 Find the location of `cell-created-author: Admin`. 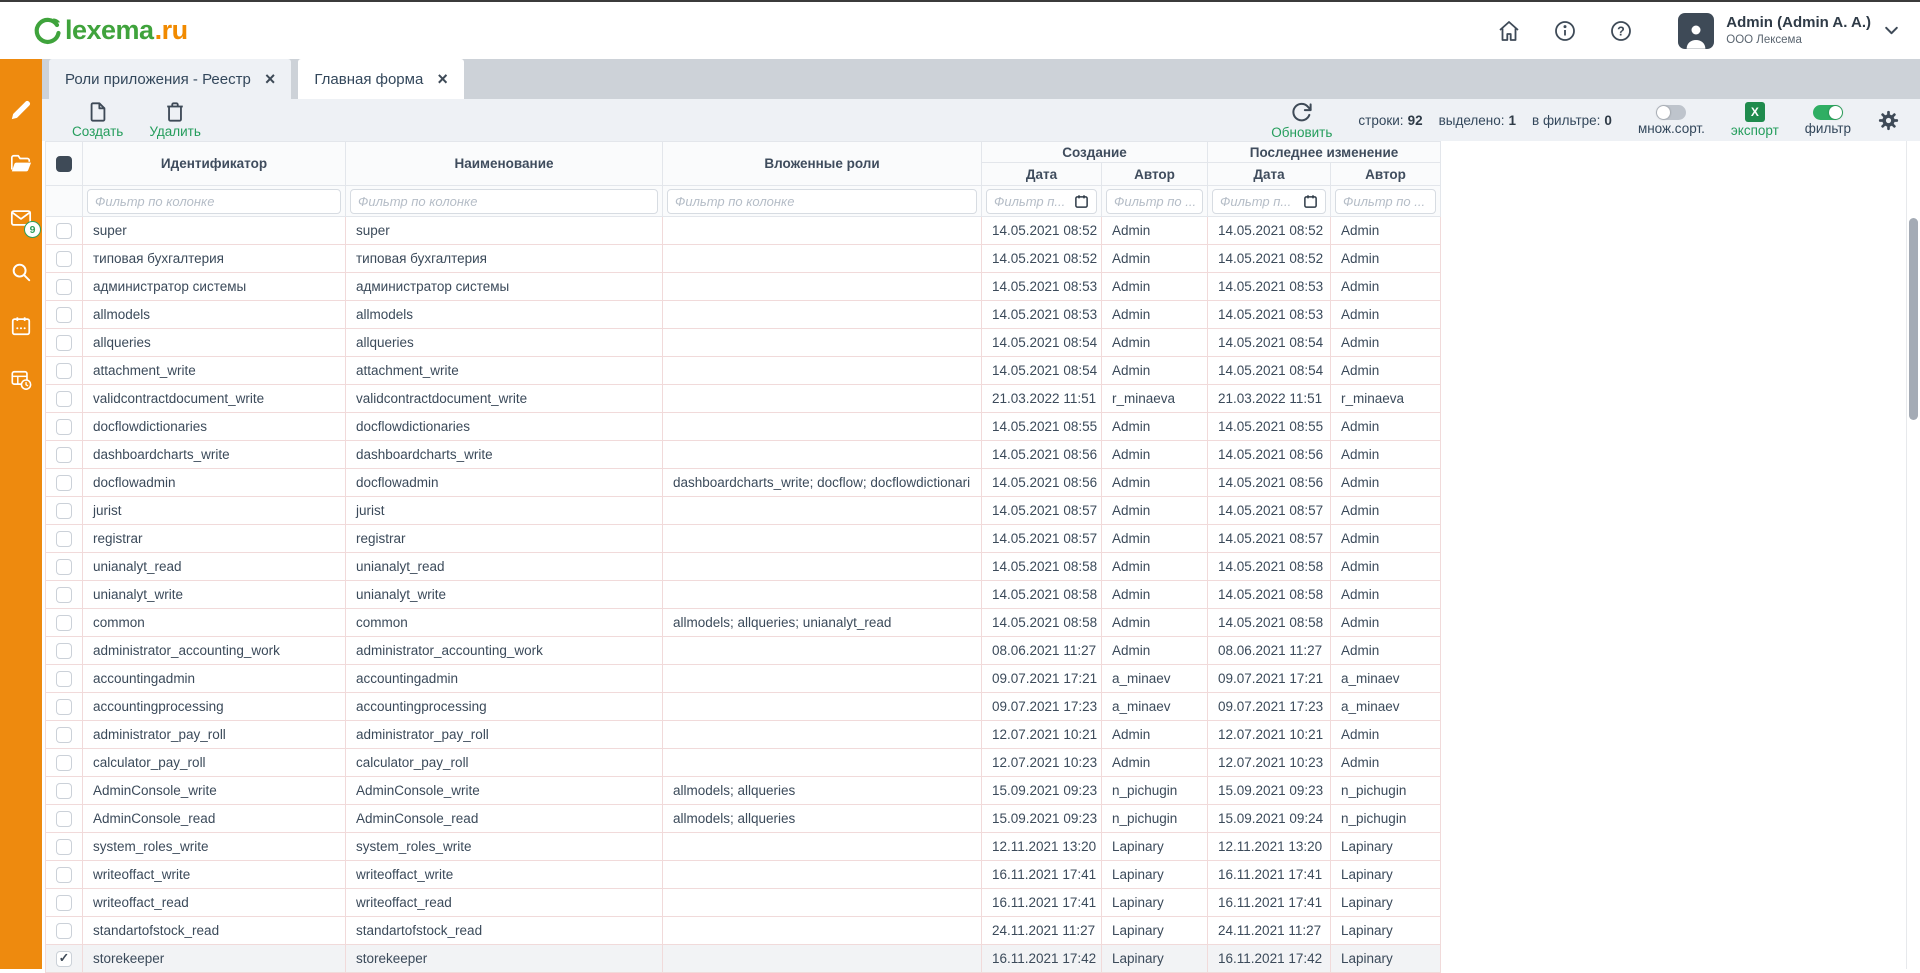

cell-created-author: Admin is located at coordinates (1155, 539).